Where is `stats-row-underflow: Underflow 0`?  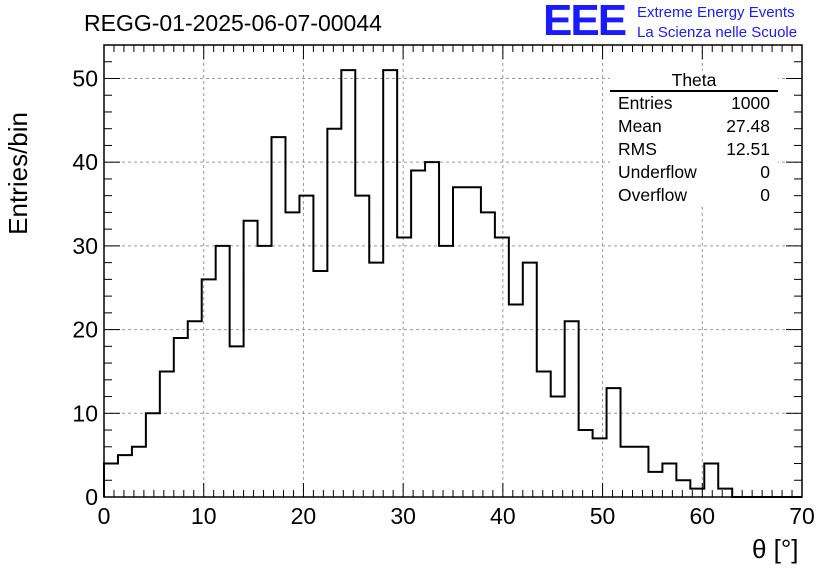
stats-row-underflow: Underflow 0 is located at coordinates (694, 172).